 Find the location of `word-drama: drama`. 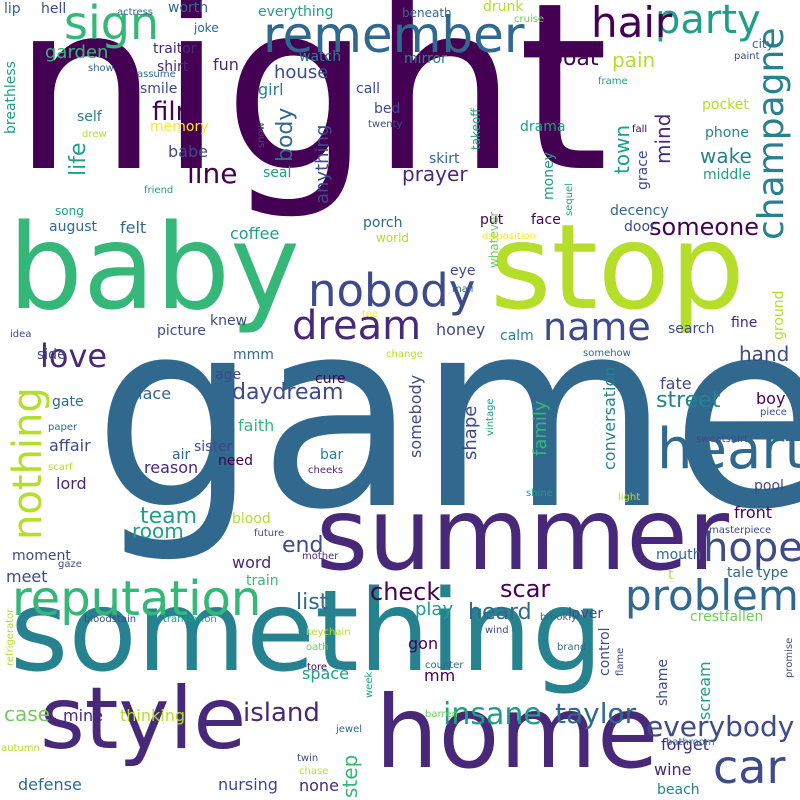

word-drama: drama is located at coordinates (543, 127).